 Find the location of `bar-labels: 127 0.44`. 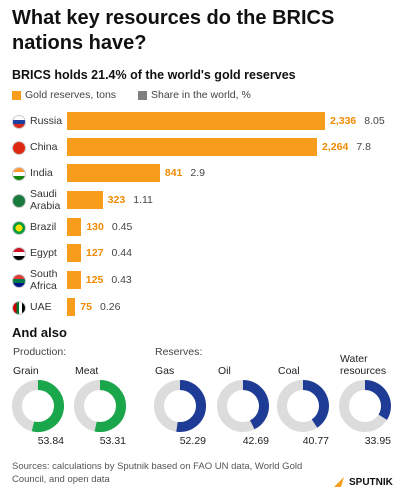

bar-labels: 127 0.44 is located at coordinates (108, 253).